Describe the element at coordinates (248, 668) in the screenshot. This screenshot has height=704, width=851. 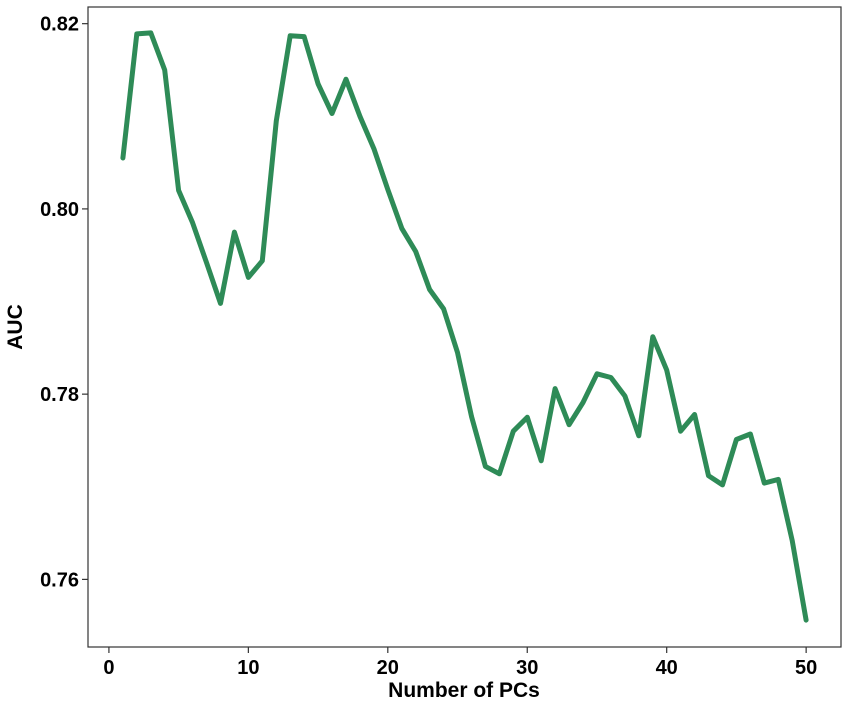
I see `x-tick-label: 10` at that location.